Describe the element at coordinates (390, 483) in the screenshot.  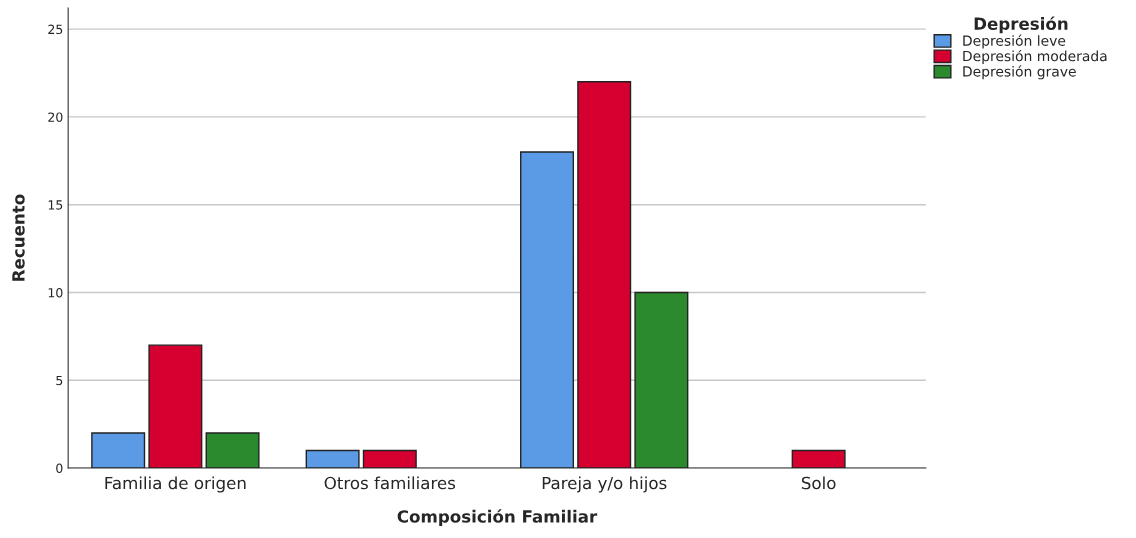
I see `x-tick-label: Otros familiares` at that location.